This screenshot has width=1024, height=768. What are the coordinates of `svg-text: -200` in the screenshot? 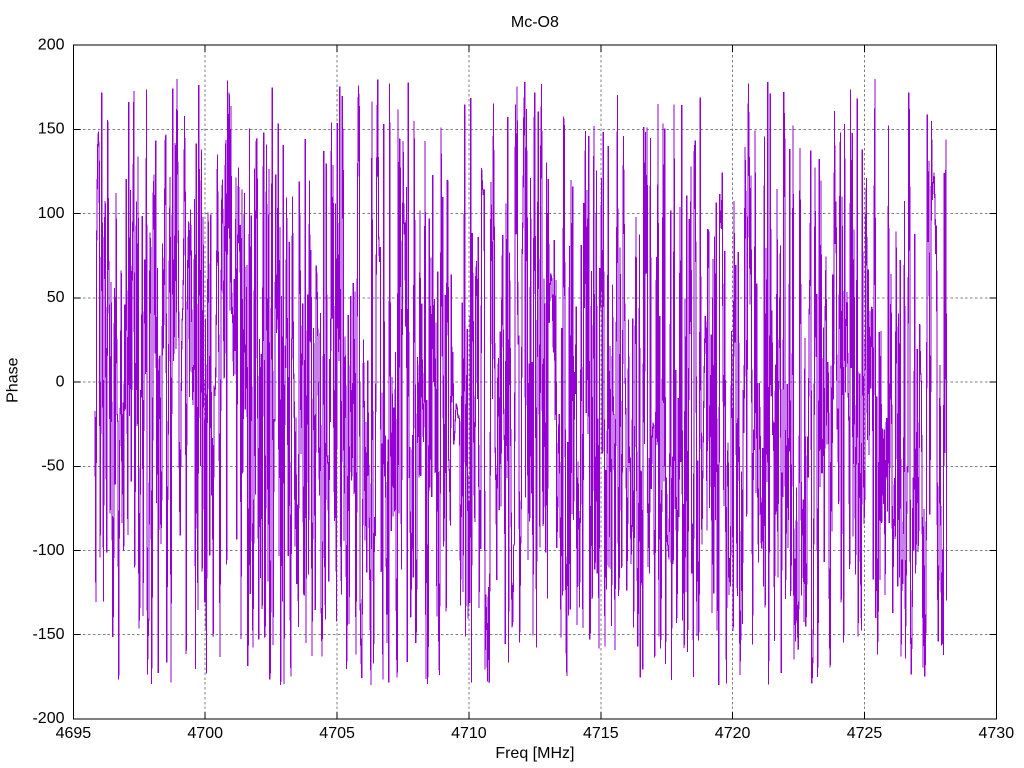 It's located at (48, 718).